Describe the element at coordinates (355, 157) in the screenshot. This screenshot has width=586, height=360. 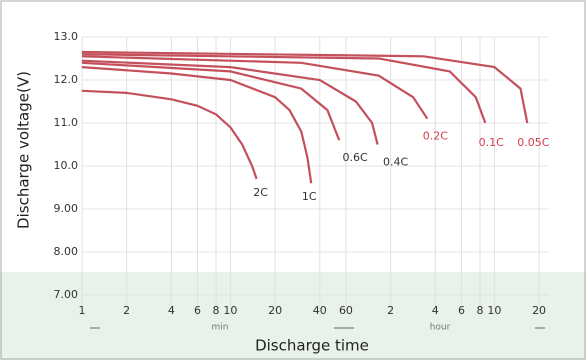
I see `series-label: 0.6C` at that location.